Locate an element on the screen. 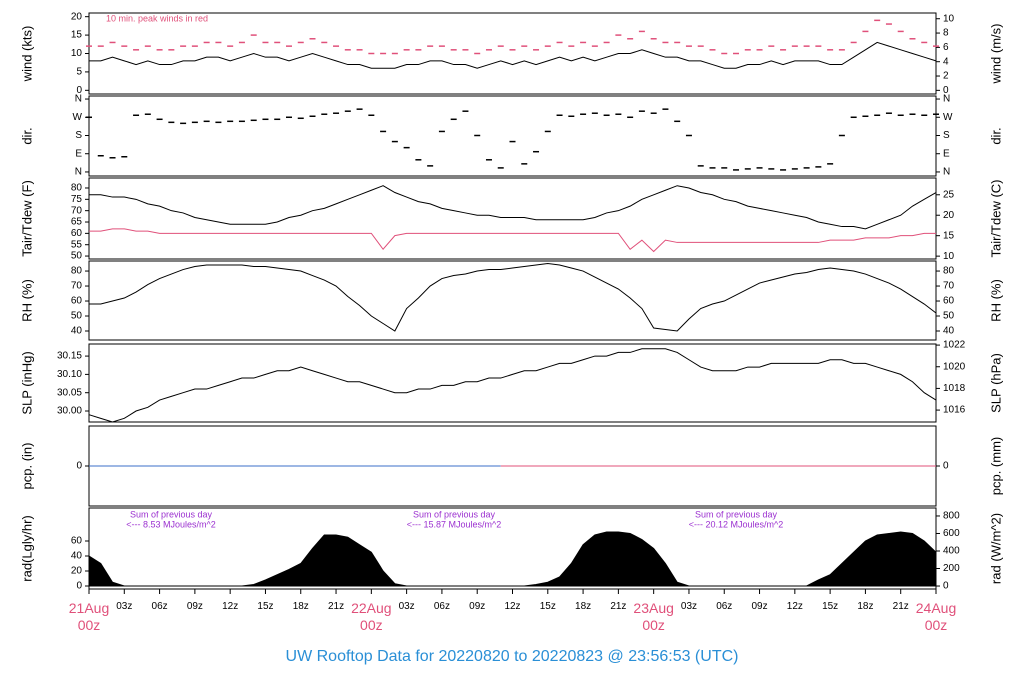 This screenshot has width=1024, height=700. y2-axis-label: pcp. (mm) is located at coordinates (995, 466).